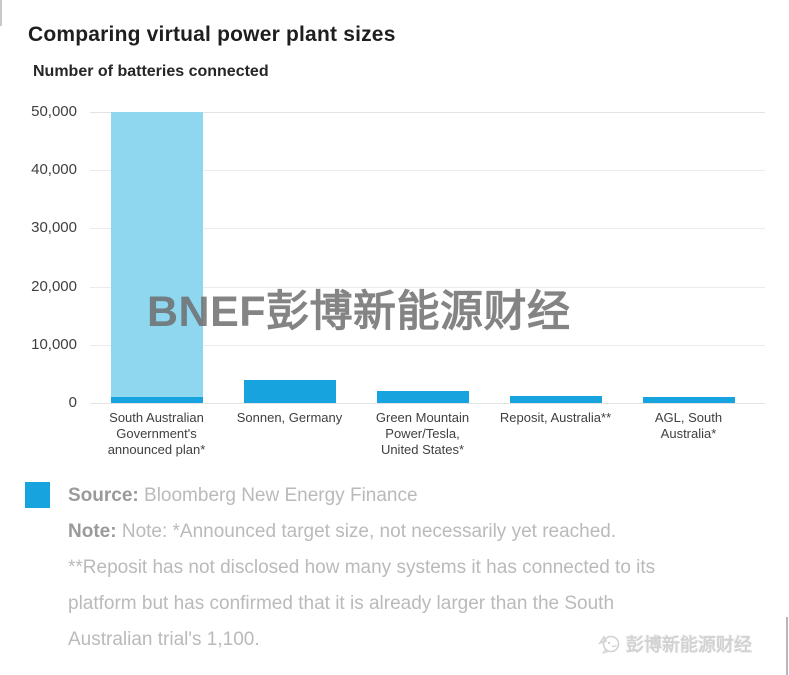 This screenshot has height=675, width=789. What do you see at coordinates (38, 257) in the screenshot?
I see `y-axis: 0 10,000 20,000 30,000 40,000 50,000` at bounding box center [38, 257].